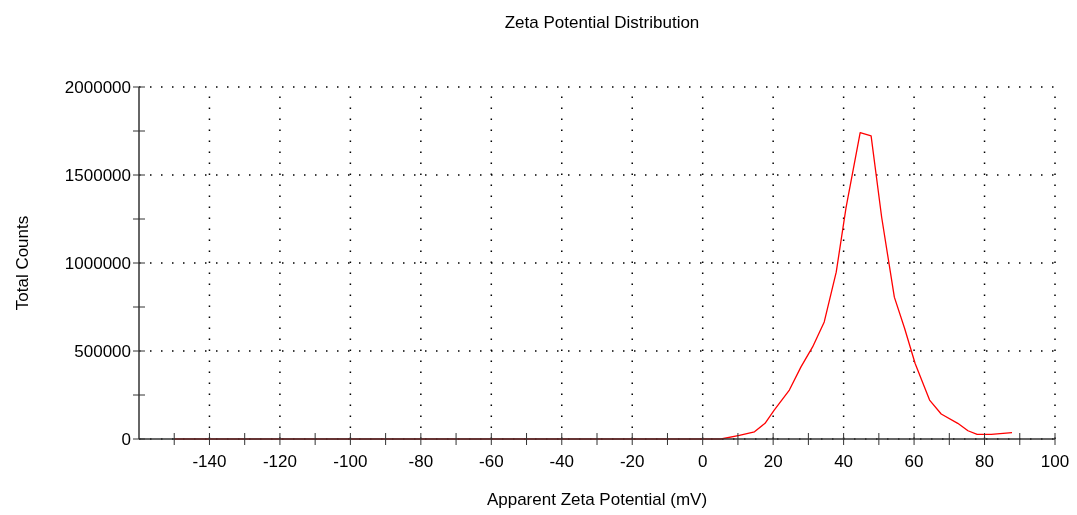 The image size is (1077, 515). What do you see at coordinates (279, 461) in the screenshot?
I see `x-tick-label: -120` at bounding box center [279, 461].